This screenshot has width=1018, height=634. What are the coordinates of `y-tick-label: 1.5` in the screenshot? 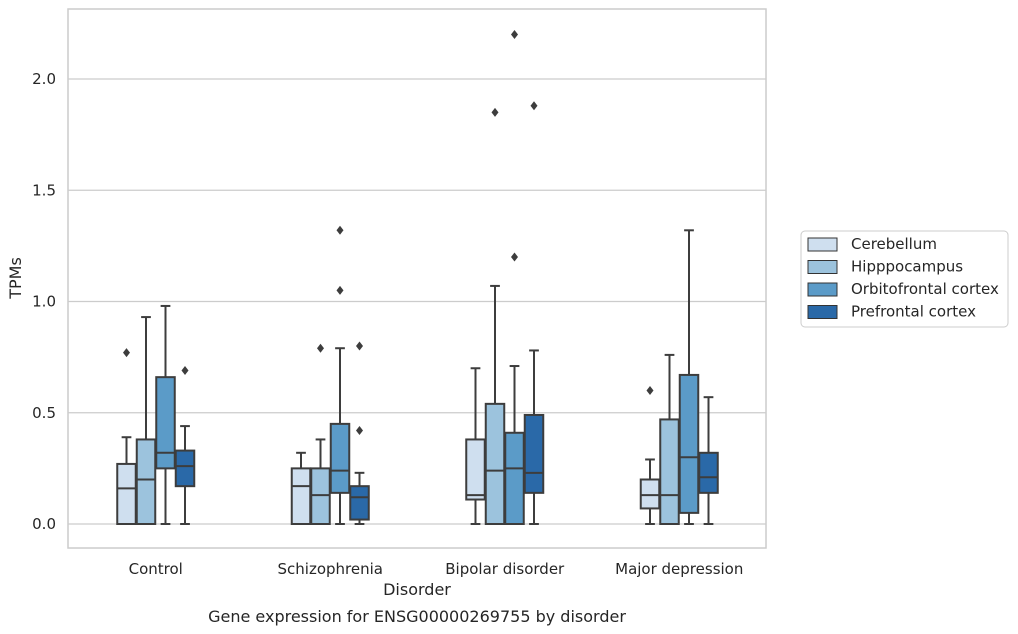 It's located at (44, 190).